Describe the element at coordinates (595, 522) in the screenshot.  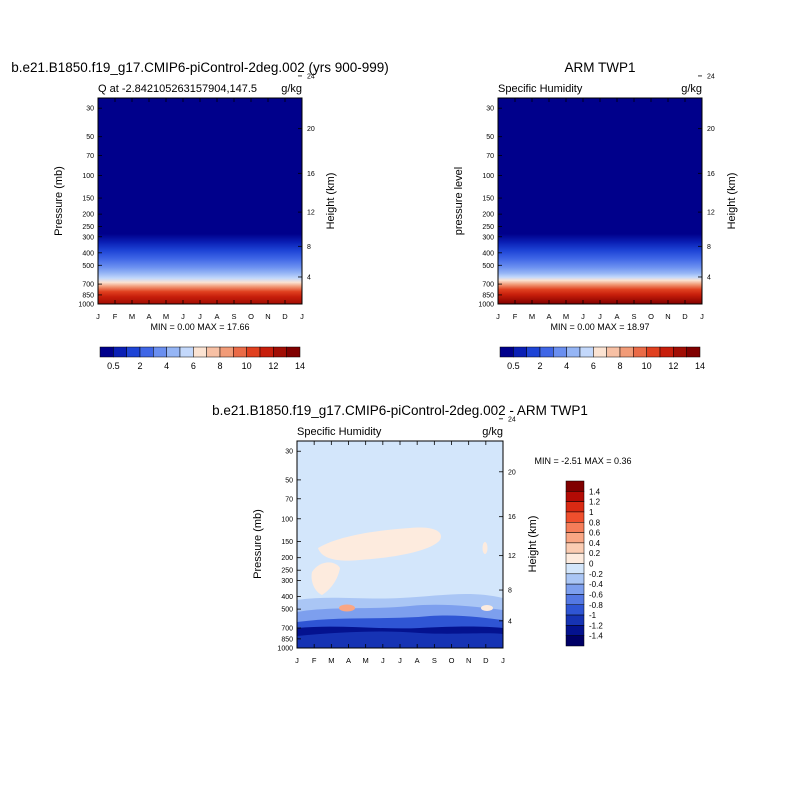
I see `diff-colorbar-label: 0.8` at that location.